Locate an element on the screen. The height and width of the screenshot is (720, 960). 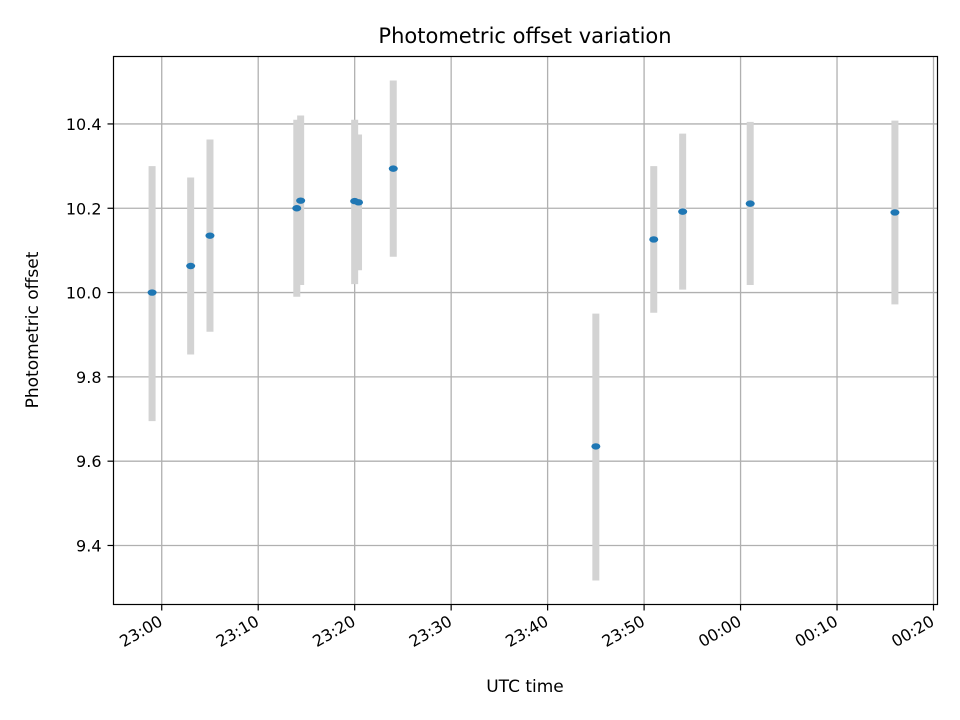
y-tick-label: 10.0 is located at coordinates (84, 293).